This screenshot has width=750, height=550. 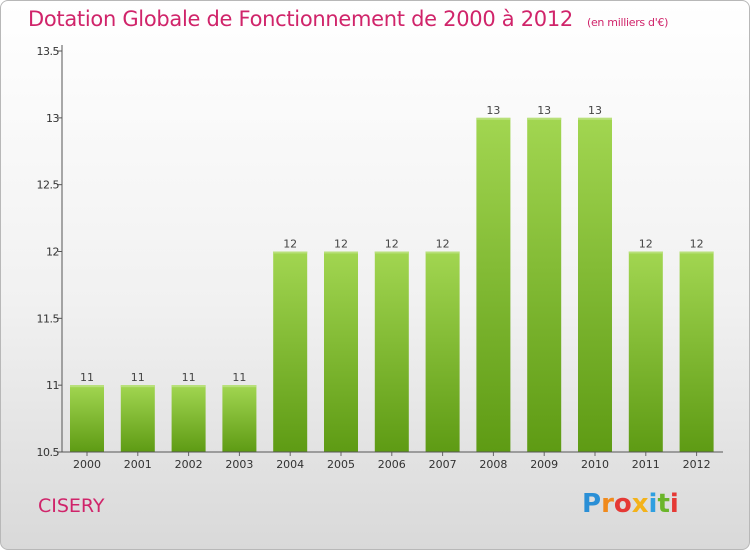 What do you see at coordinates (595, 284) in the screenshot?
I see `bar-2010` at bounding box center [595, 284].